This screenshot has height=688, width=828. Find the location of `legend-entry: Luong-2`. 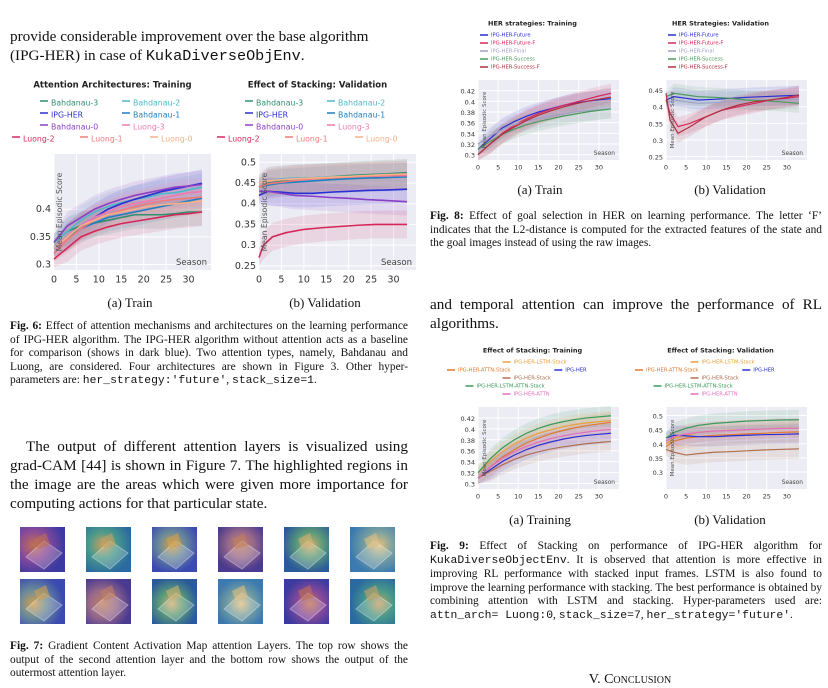

legend-entry: Luong-2 is located at coordinates (244, 138).